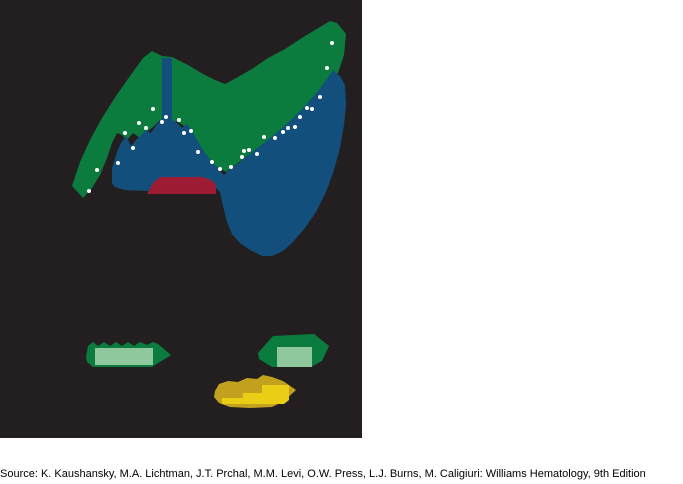 The height and width of the screenshot is (484, 683). I want to click on red-region, so click(181, 185).